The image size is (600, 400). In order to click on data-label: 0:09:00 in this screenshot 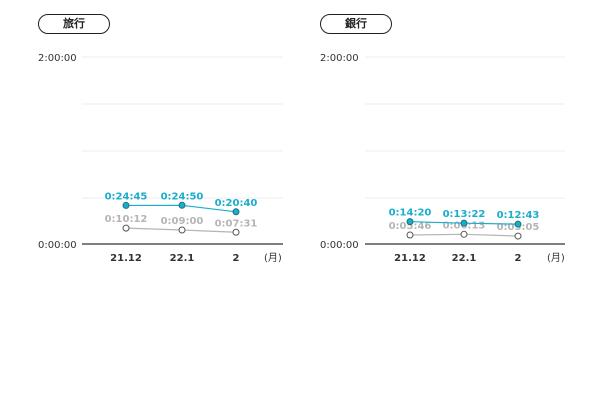, I will do `click(182, 221)`.